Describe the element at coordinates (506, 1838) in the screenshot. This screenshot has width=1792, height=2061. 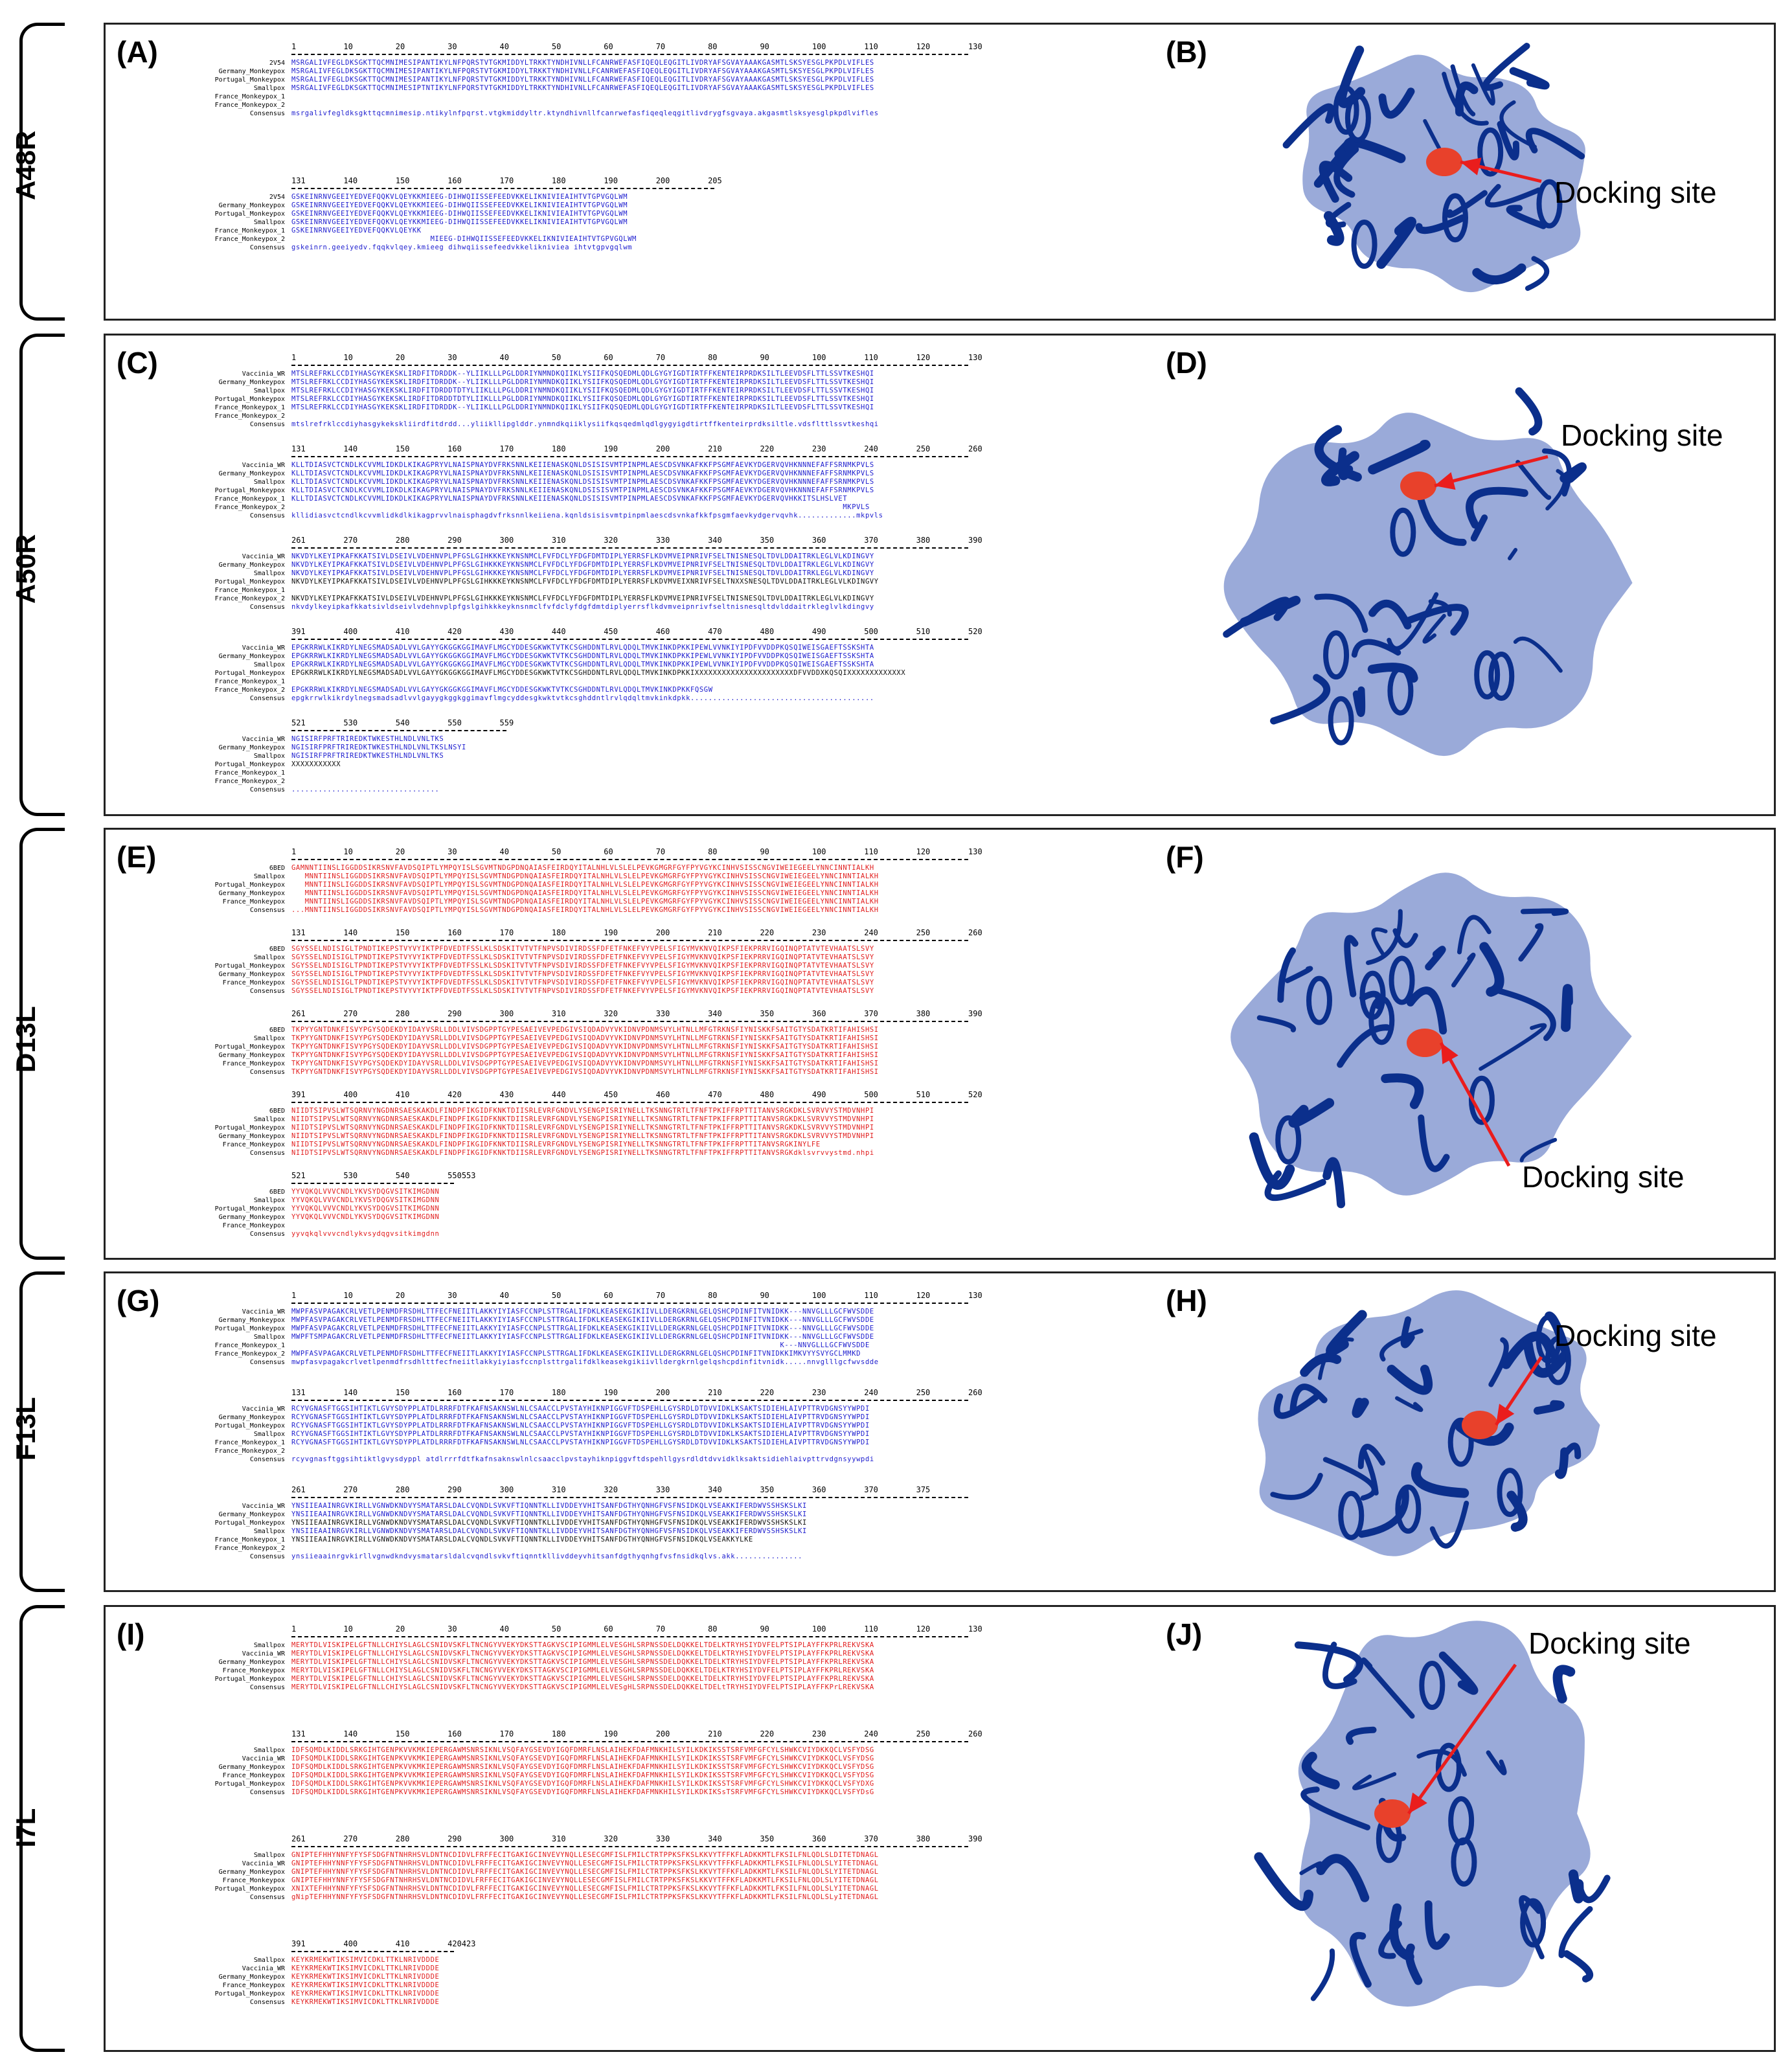
I see `ruler-tick-label: 300` at that location.